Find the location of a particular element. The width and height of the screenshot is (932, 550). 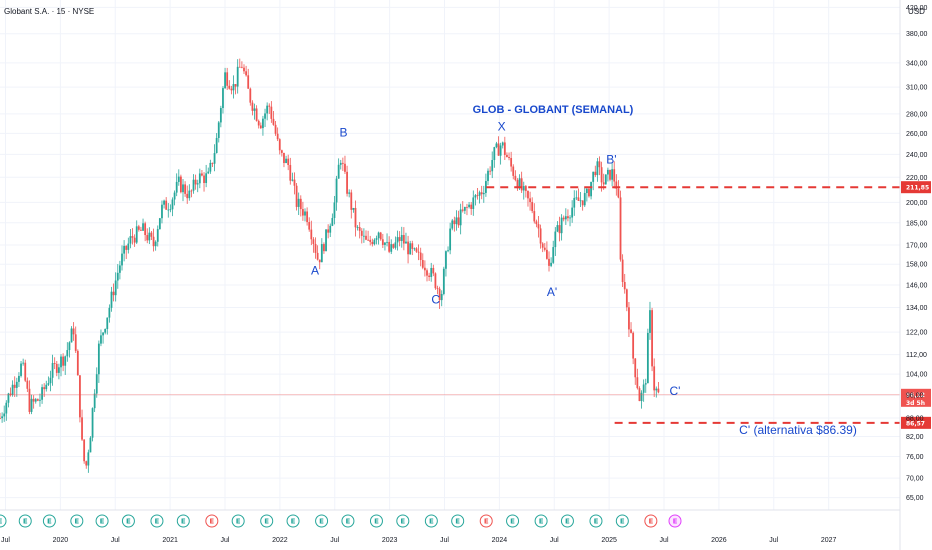

time-tick-label: 2024 is located at coordinates (500, 540).